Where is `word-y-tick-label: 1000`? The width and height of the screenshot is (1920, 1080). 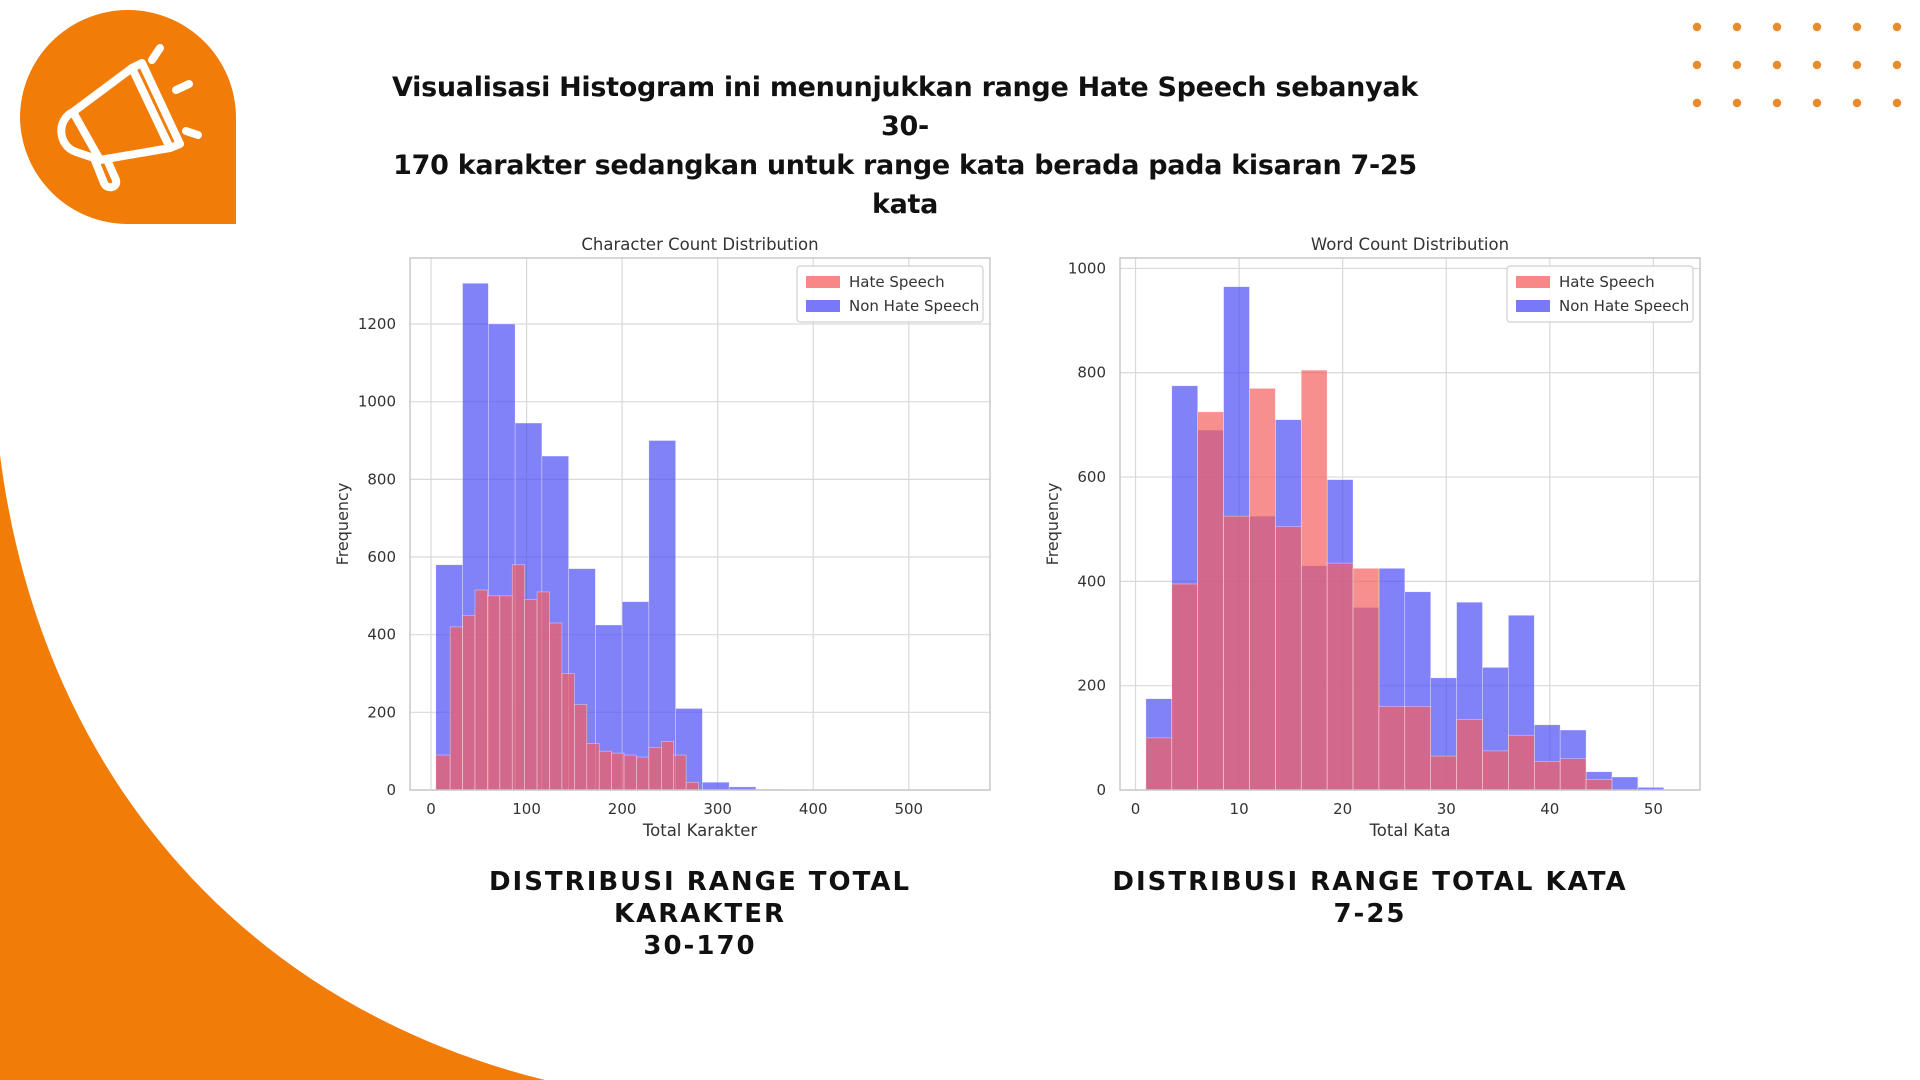
word-y-tick-label: 1000 is located at coordinates (1087, 268).